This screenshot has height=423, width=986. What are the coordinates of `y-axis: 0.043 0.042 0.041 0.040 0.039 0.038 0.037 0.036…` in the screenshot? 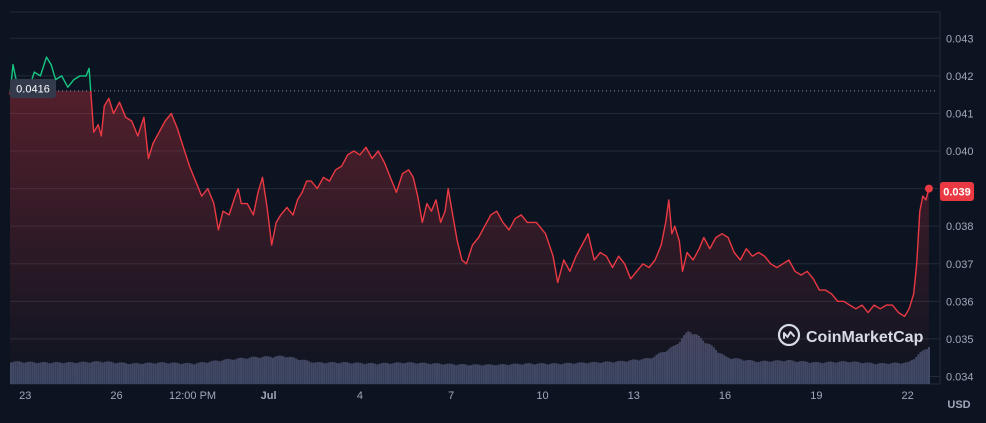 It's located at (960, 208).